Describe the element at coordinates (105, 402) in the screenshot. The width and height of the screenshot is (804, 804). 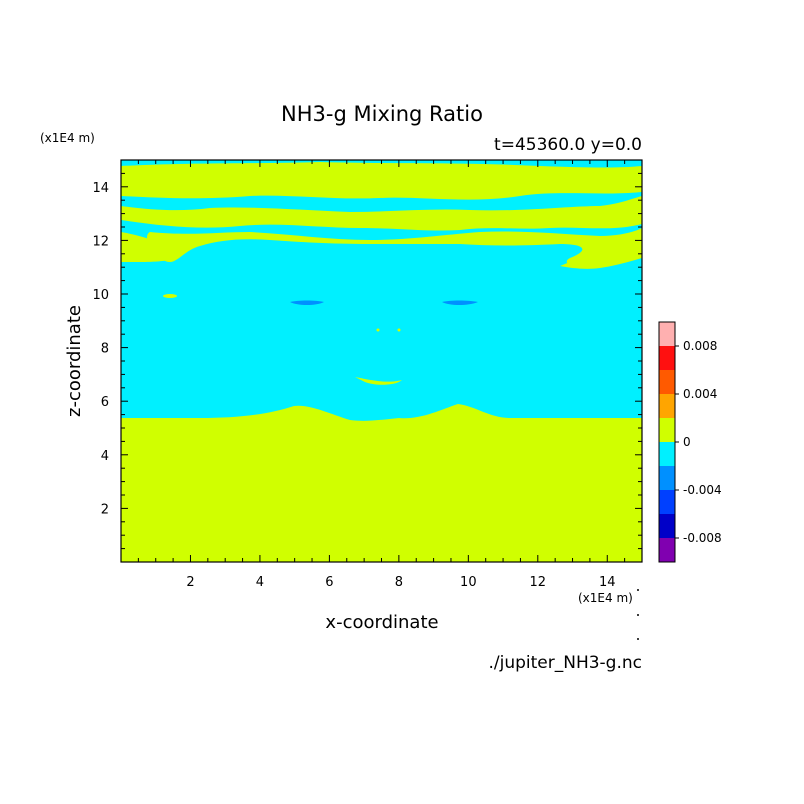
I see `y-tick-label: 6` at that location.